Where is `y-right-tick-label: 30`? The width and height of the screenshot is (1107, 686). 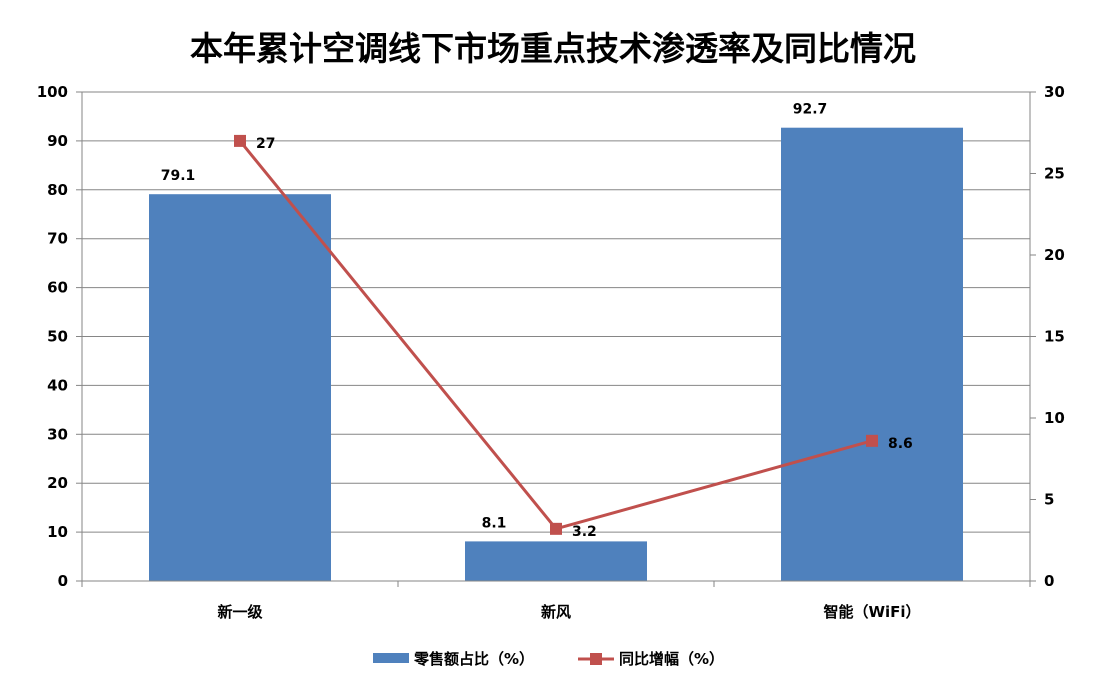
y-right-tick-label: 30 is located at coordinates (1054, 92).